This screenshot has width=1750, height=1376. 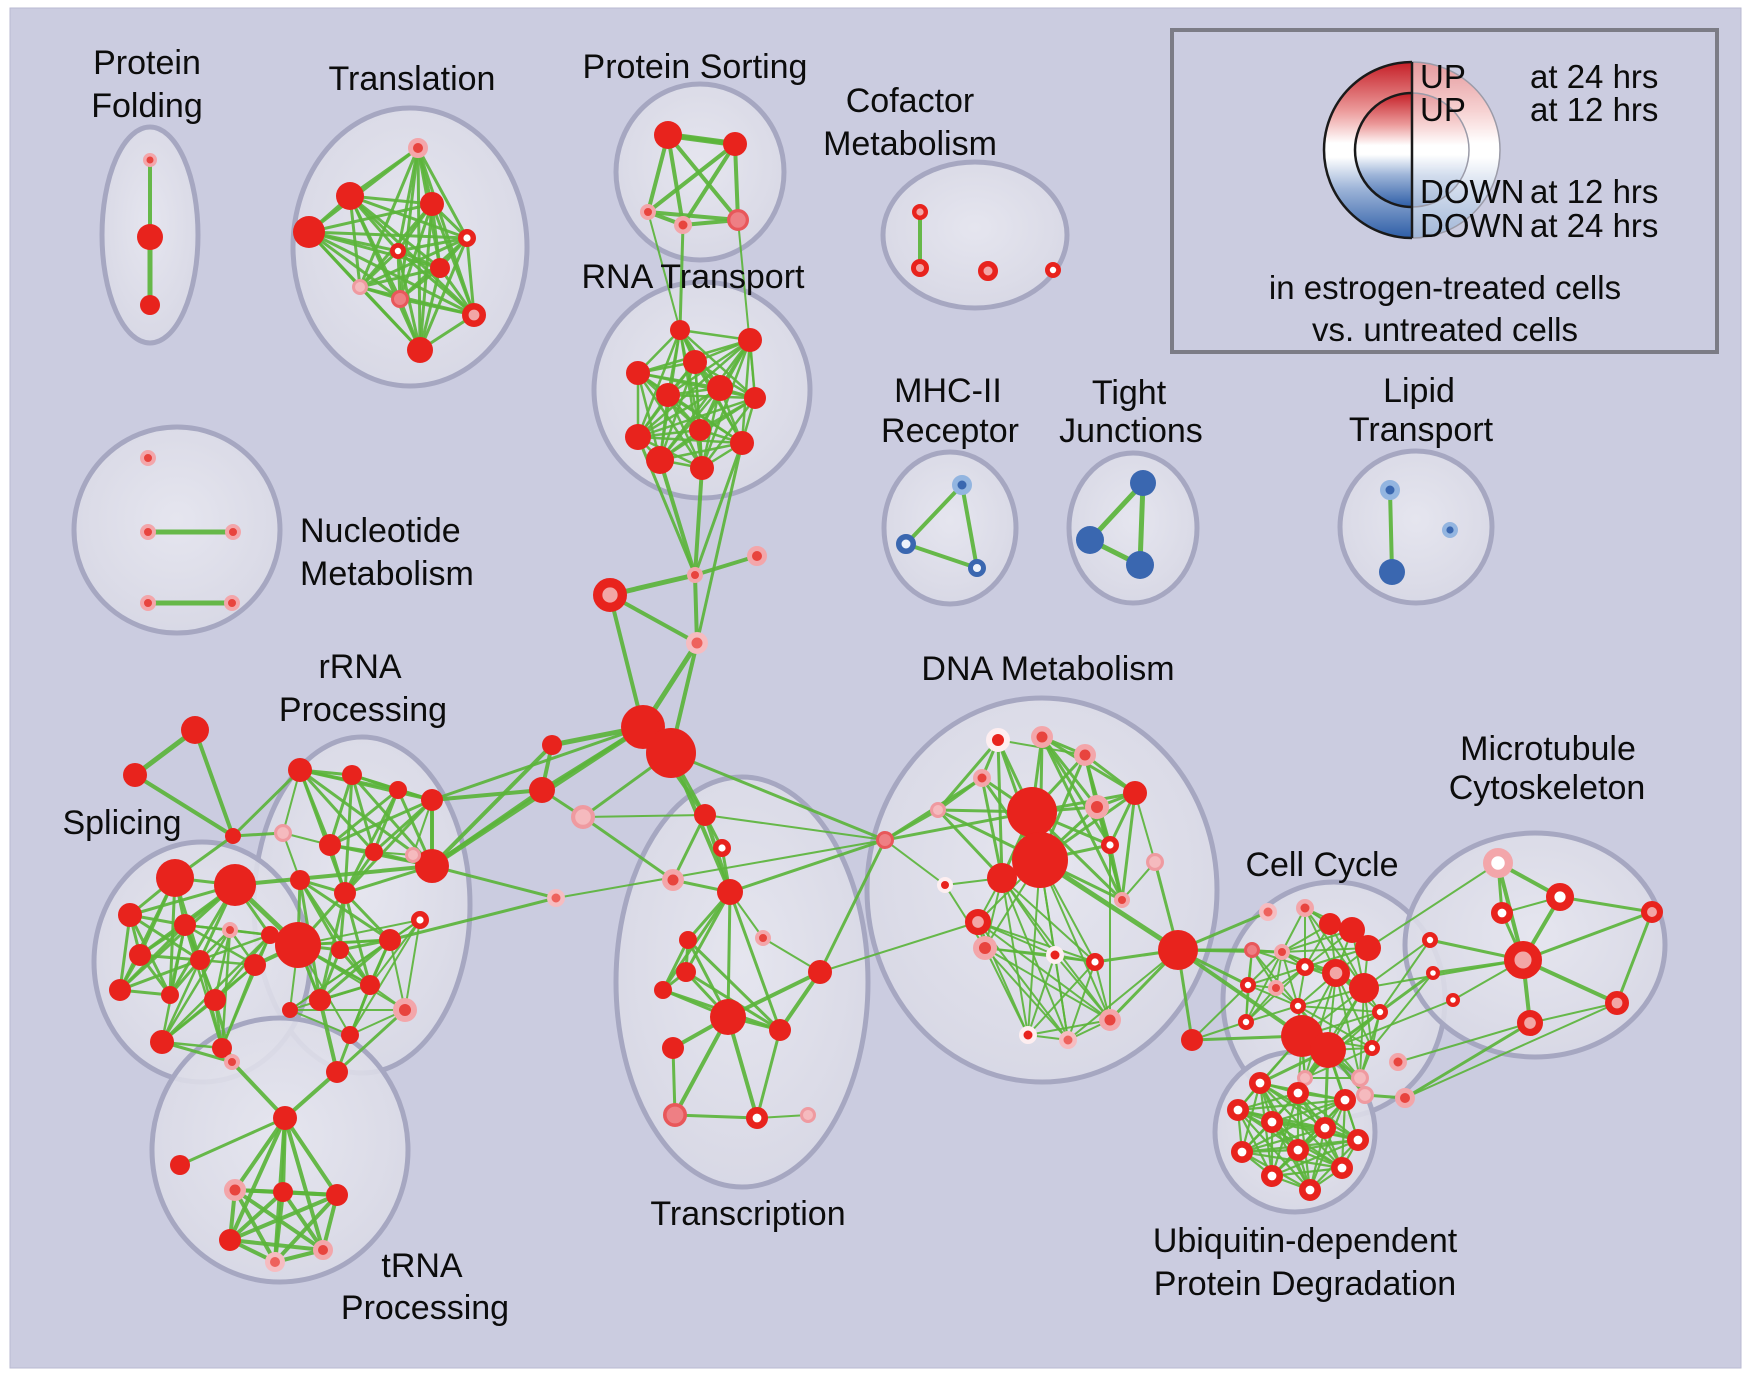 What do you see at coordinates (359, 667) in the screenshot?
I see `cluster-label-rrna-processing: rRNA` at bounding box center [359, 667].